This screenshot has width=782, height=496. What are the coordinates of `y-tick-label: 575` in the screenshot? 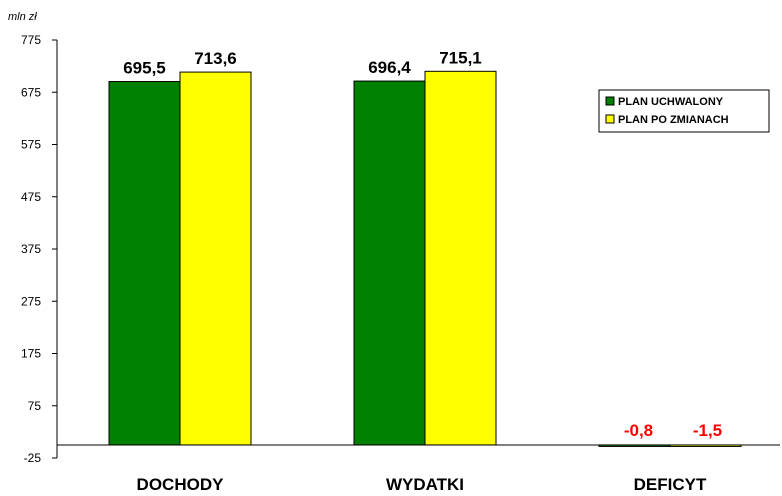 It's located at (31, 145).